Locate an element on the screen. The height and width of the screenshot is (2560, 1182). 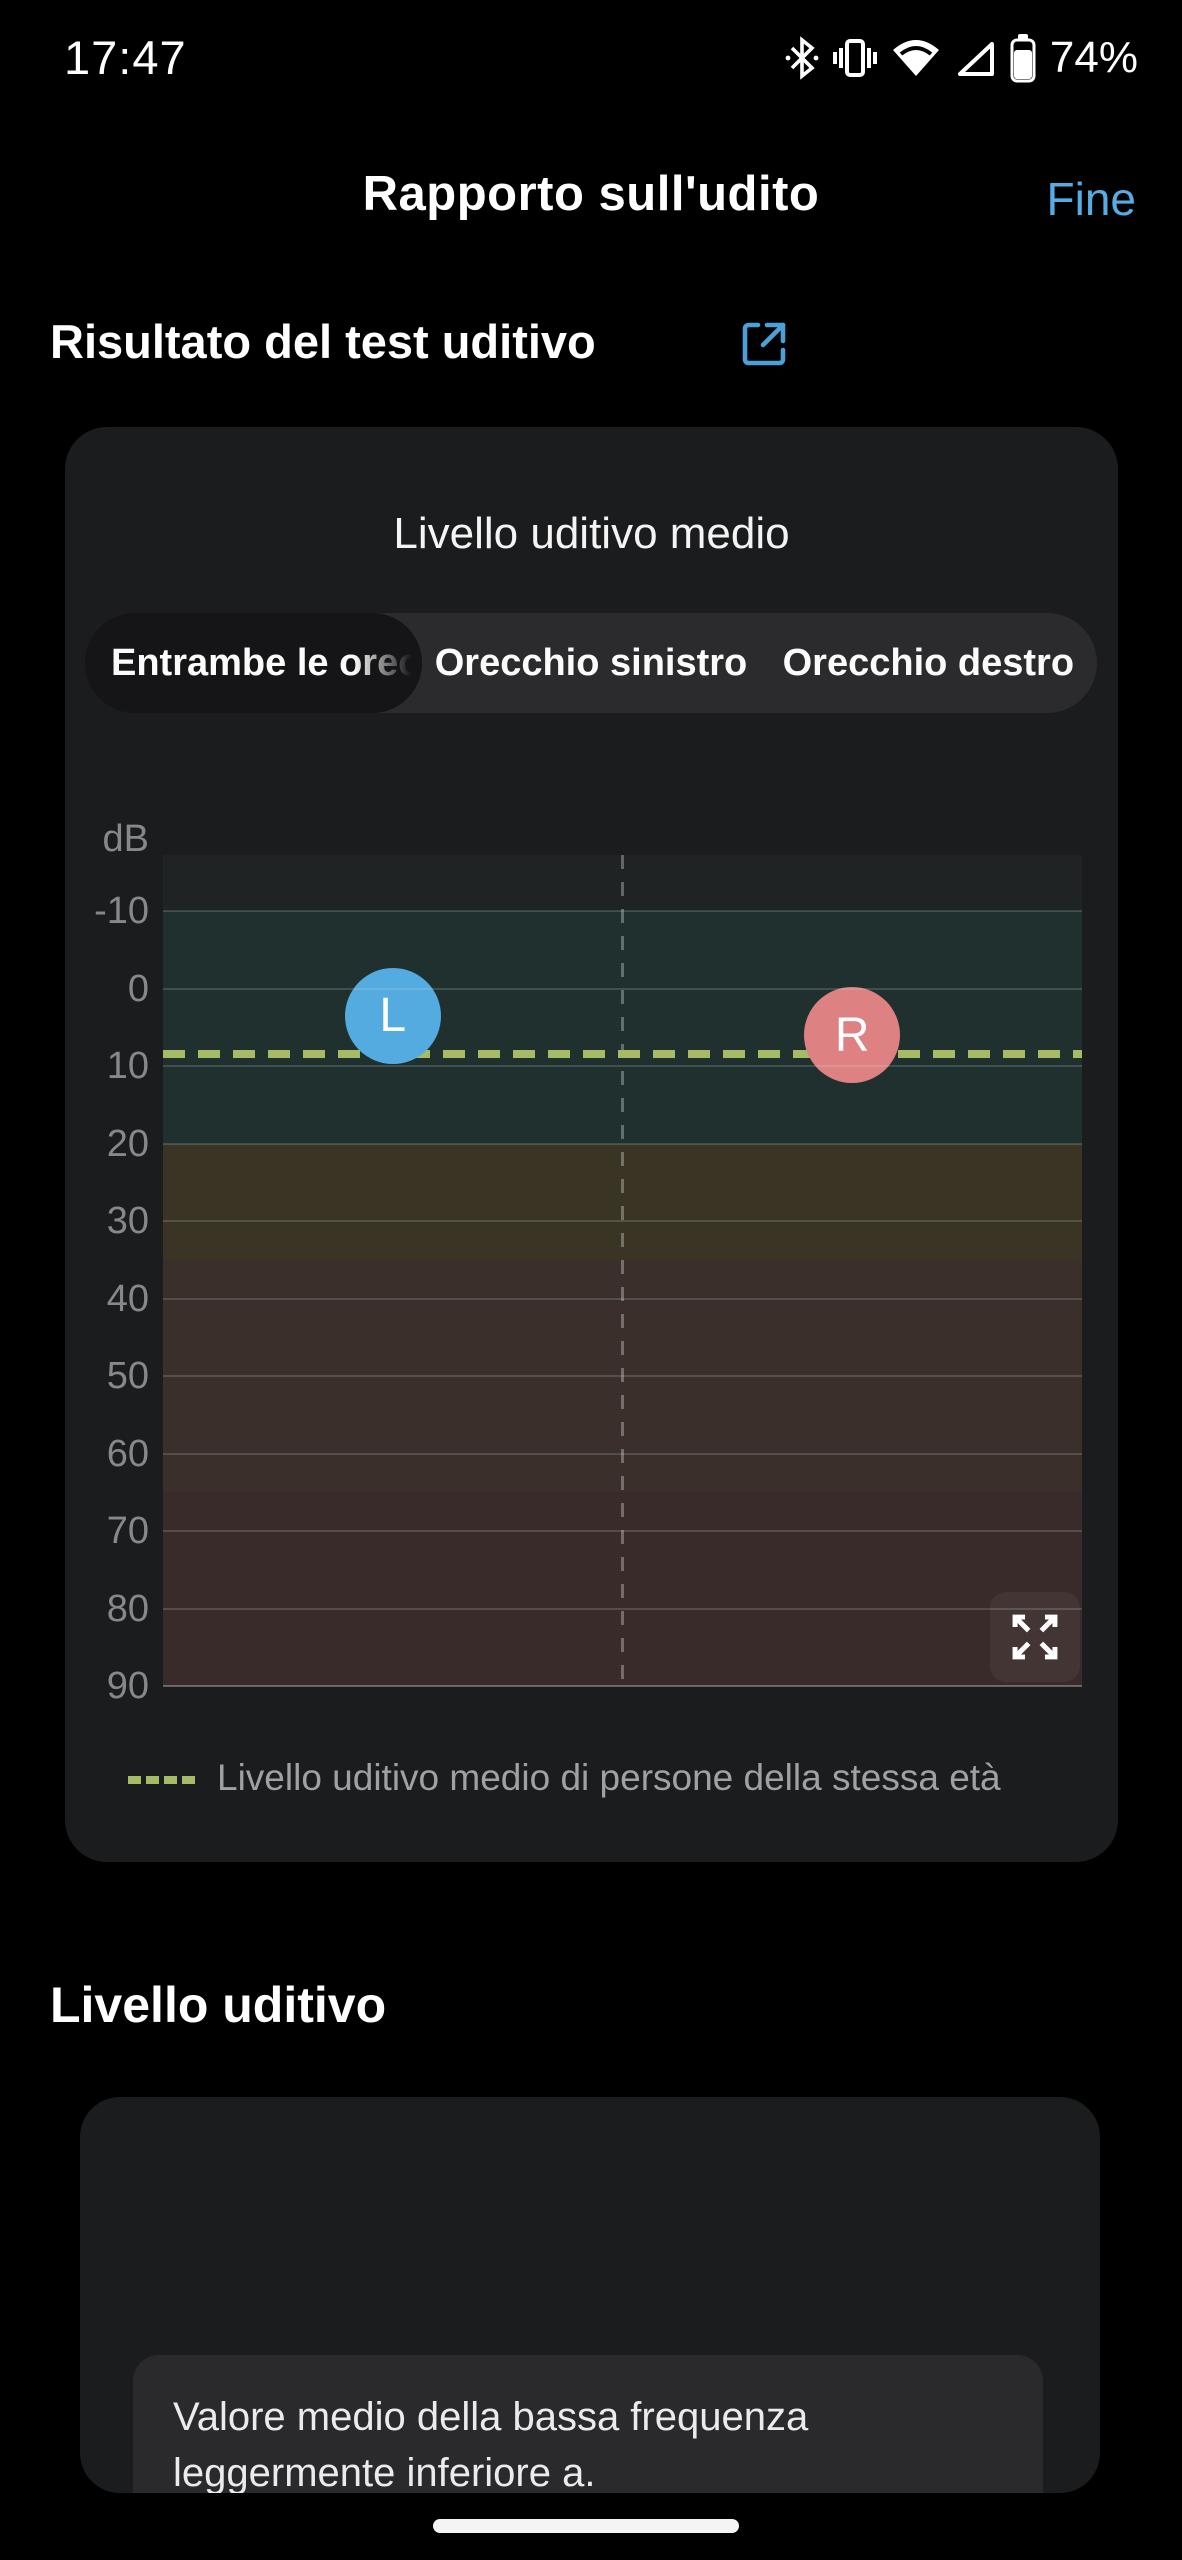
tab-both-ears: Entrambe le orecchie is located at coordinates (254, 663).